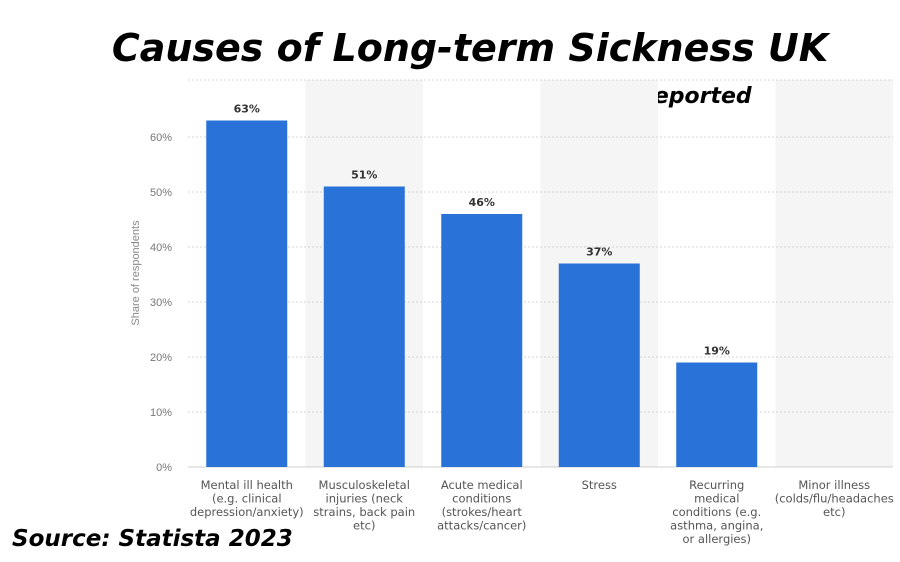 Image resolution: width=900 pixels, height=562 pixels. Describe the element at coordinates (136, 273) in the screenshot. I see `y-axis-label: Share of respondents` at that location.